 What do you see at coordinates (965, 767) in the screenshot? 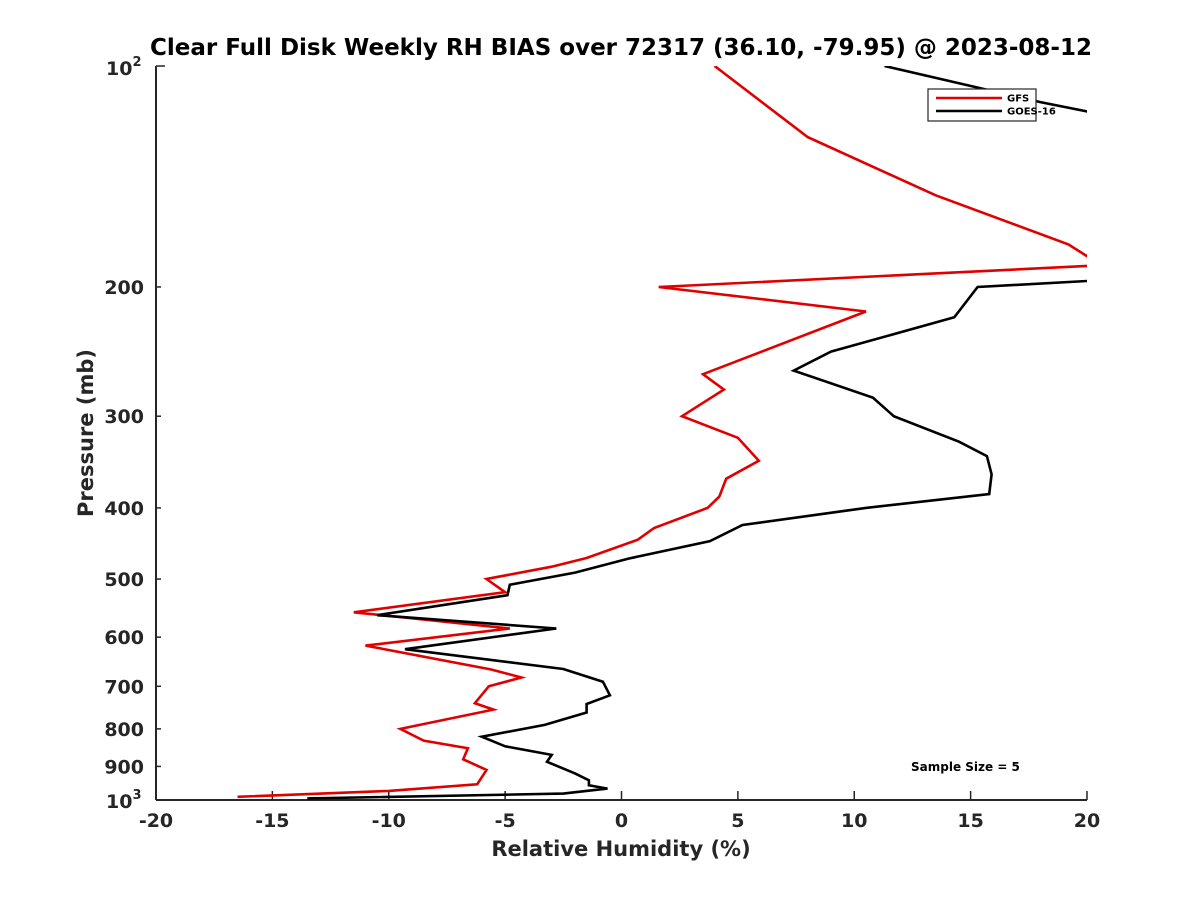
I see `sample-size-annotation: Sample Size = 5` at bounding box center [965, 767].